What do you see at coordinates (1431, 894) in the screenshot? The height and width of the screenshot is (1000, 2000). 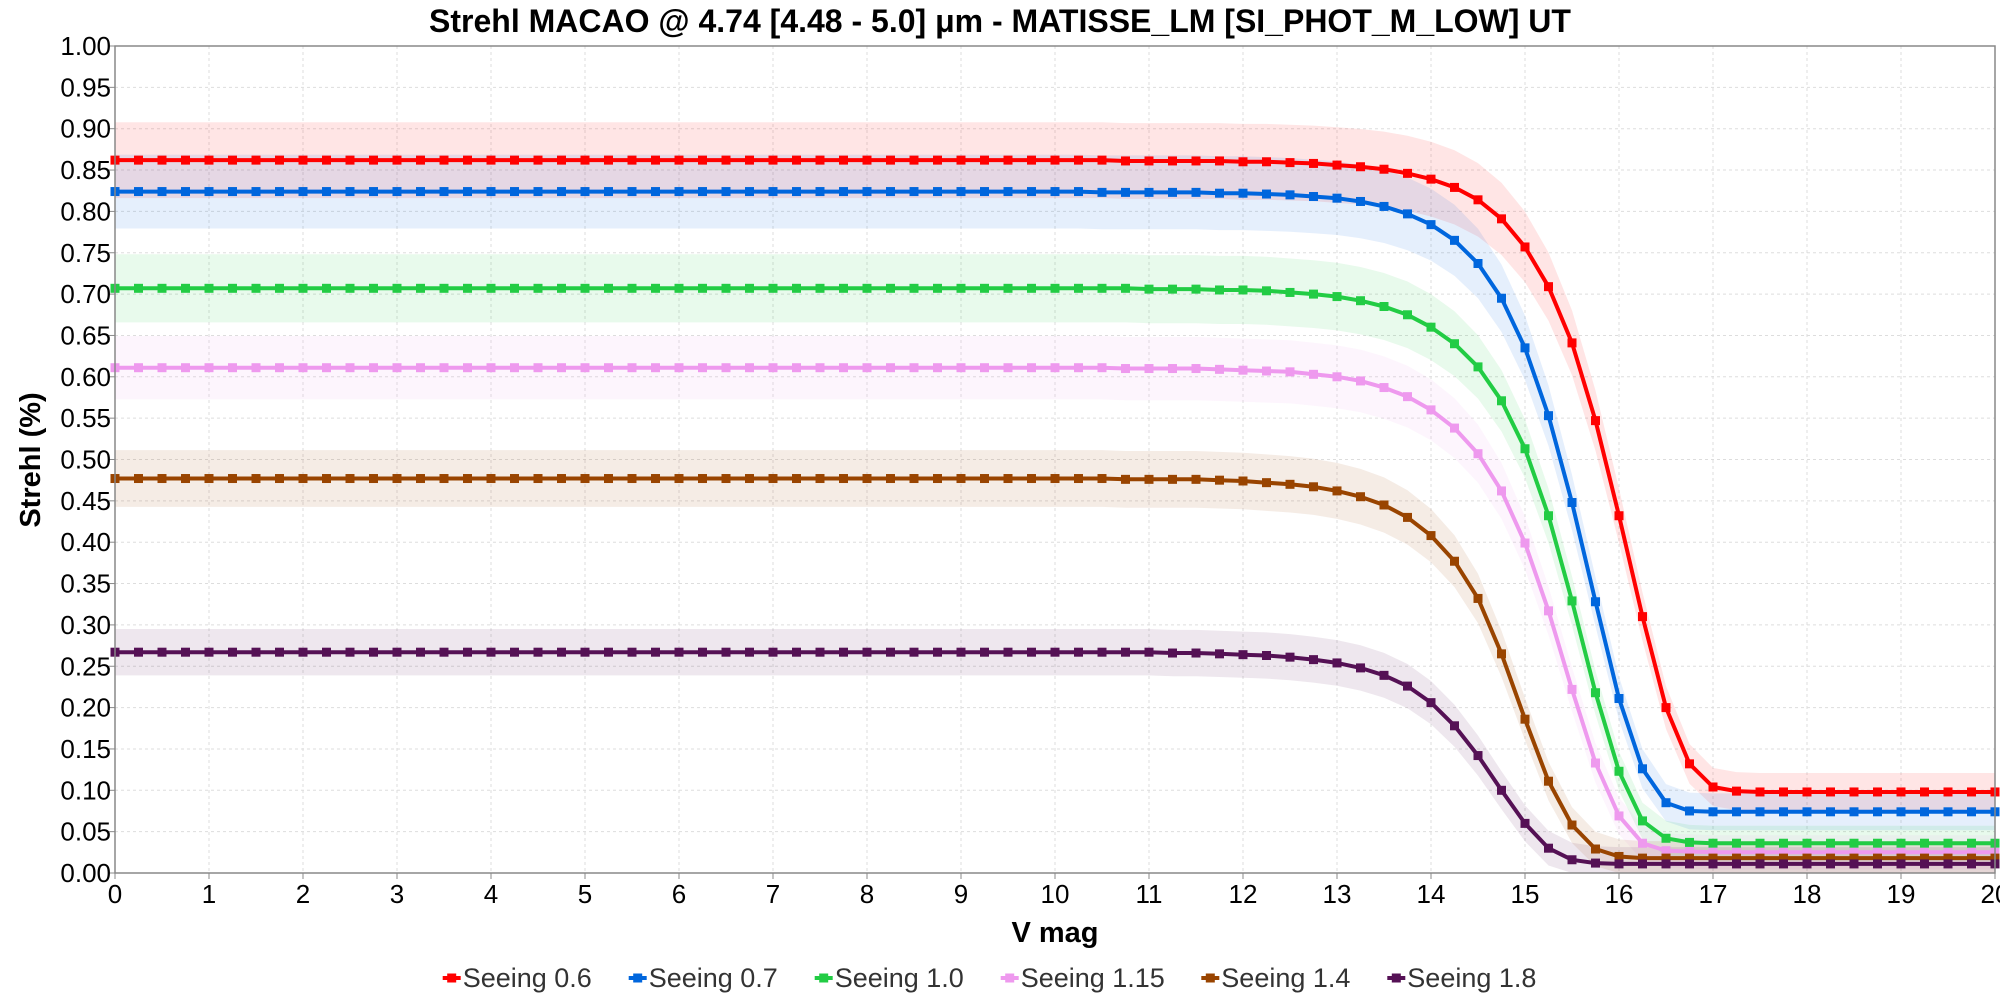 I see `x-tick-label: 14` at bounding box center [1431, 894].